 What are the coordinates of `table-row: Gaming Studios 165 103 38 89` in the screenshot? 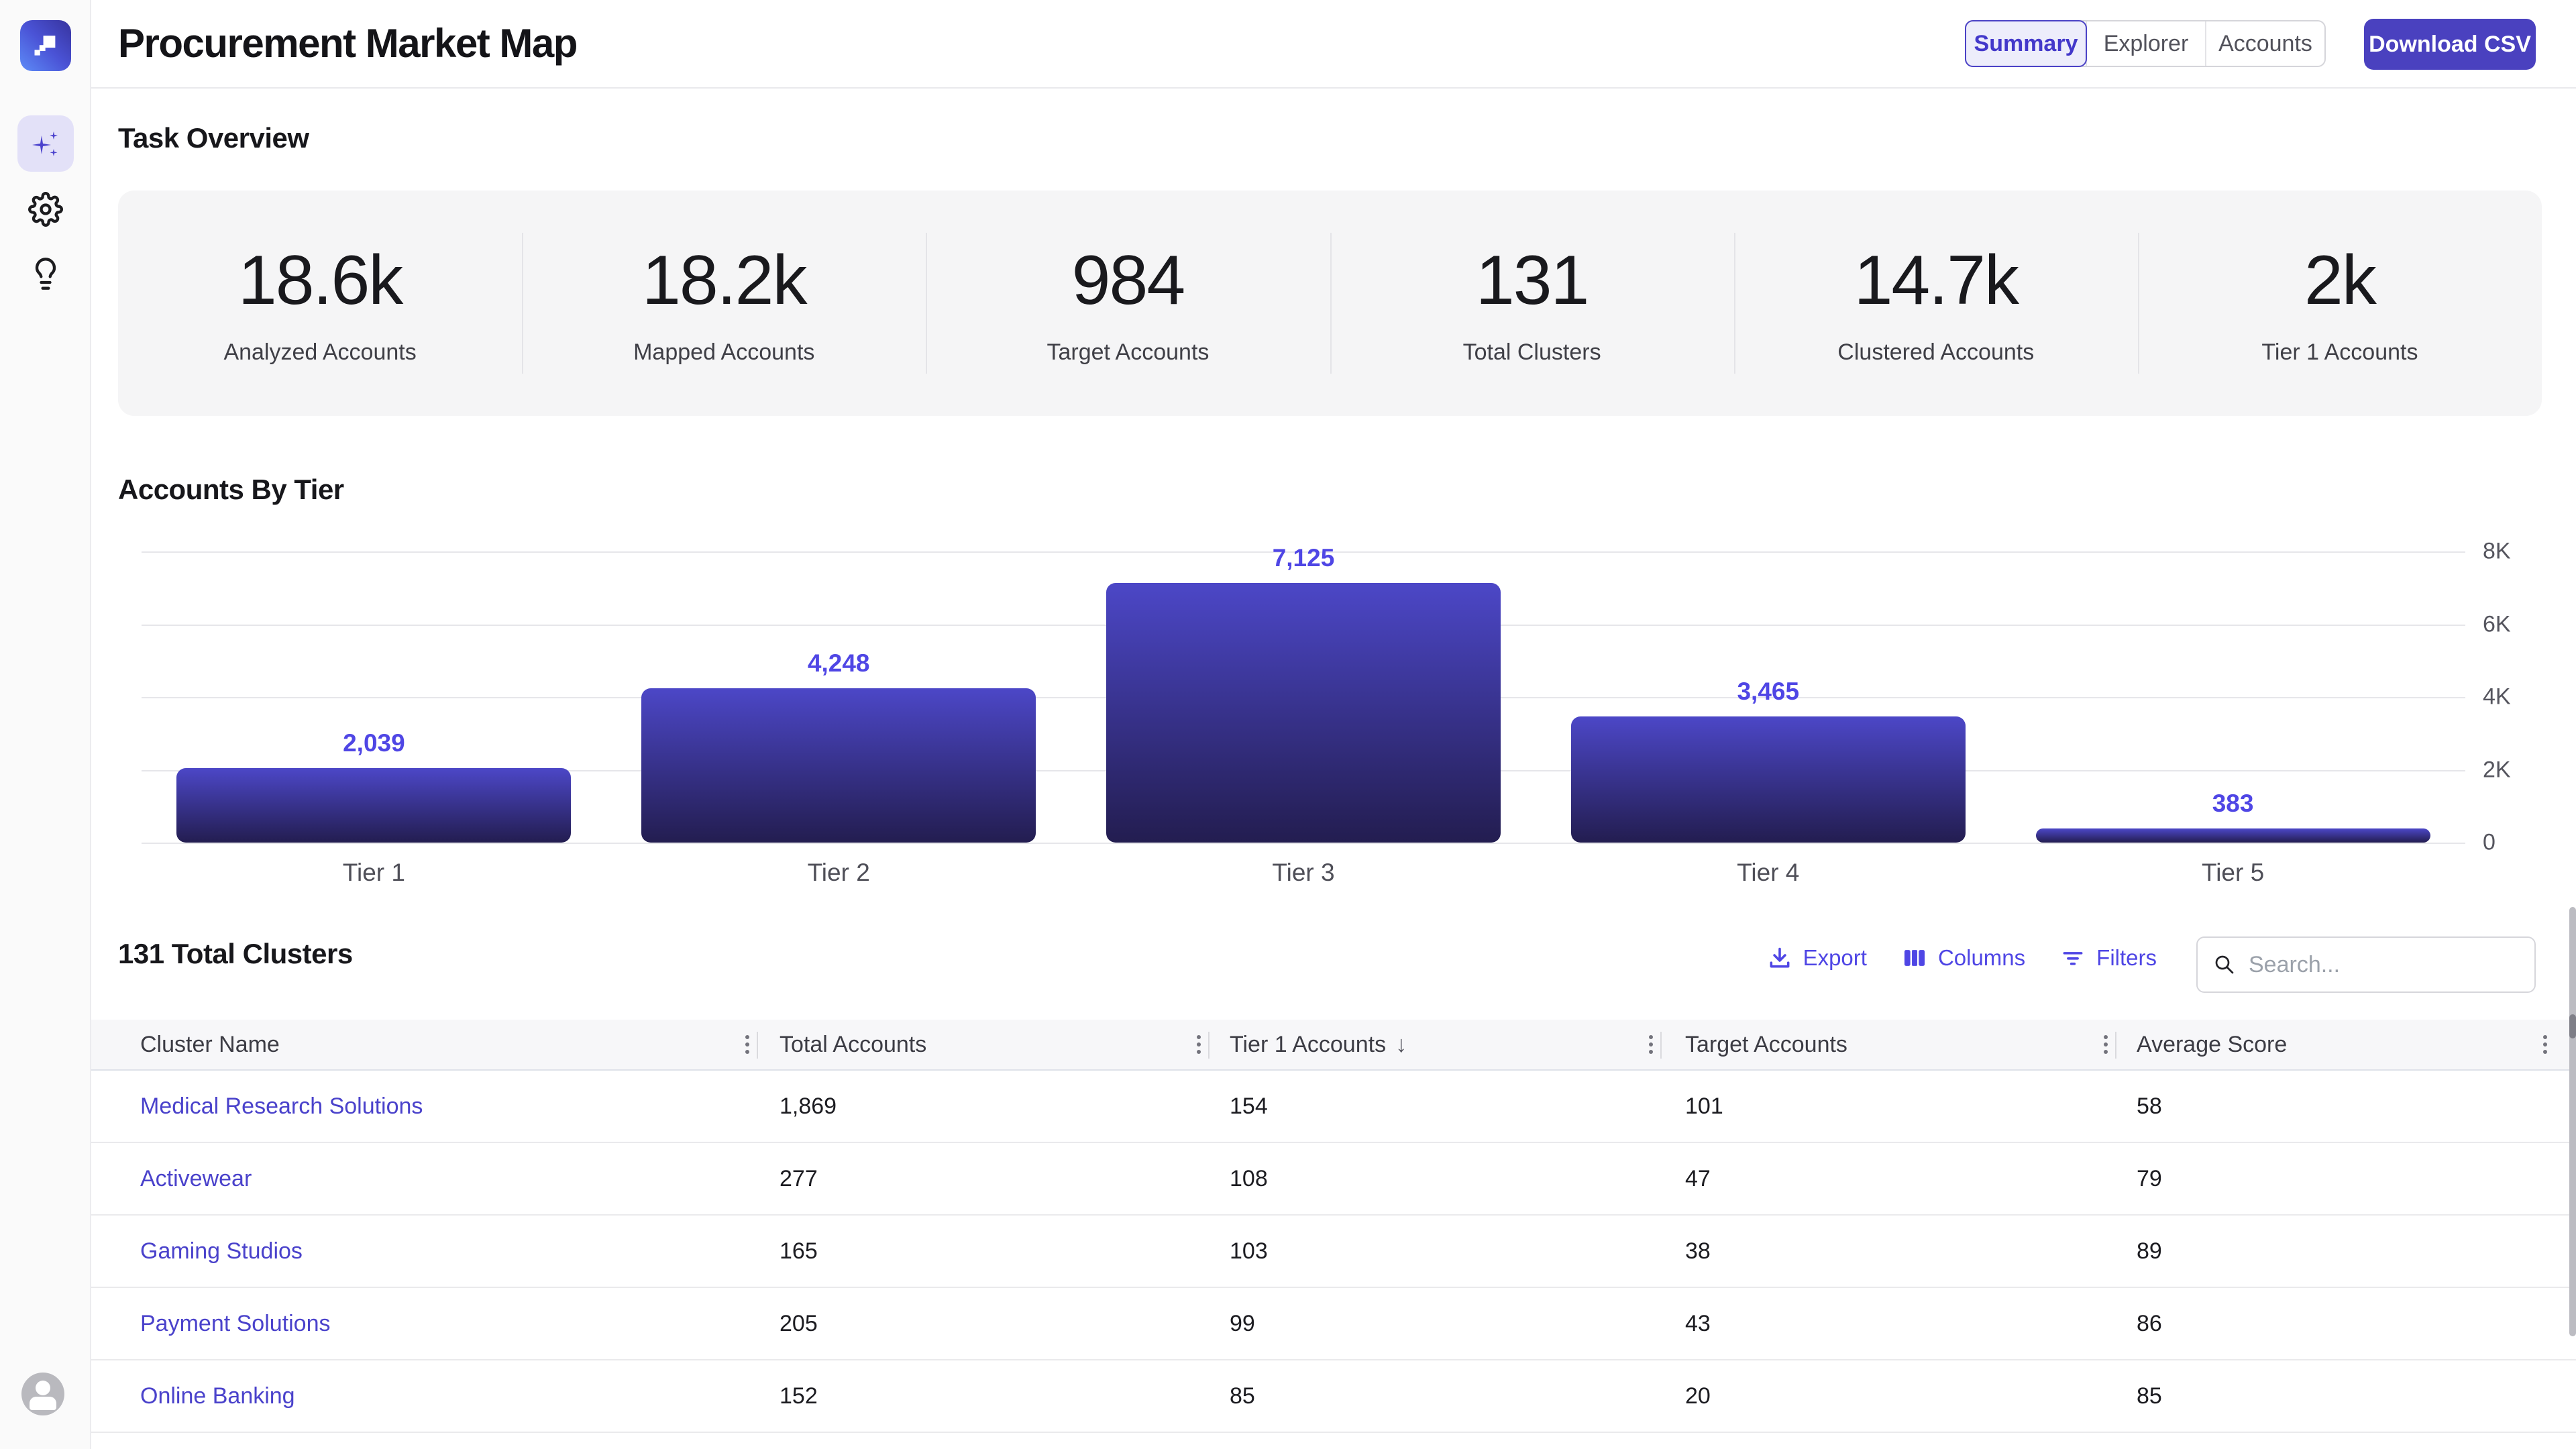 It's located at (1333, 1252).